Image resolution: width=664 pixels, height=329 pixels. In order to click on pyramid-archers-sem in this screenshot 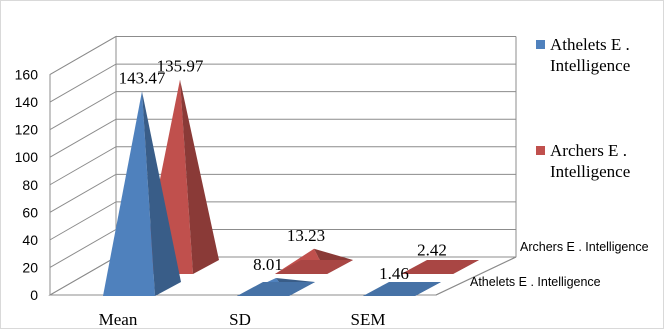, I will do `click(440, 267)`.